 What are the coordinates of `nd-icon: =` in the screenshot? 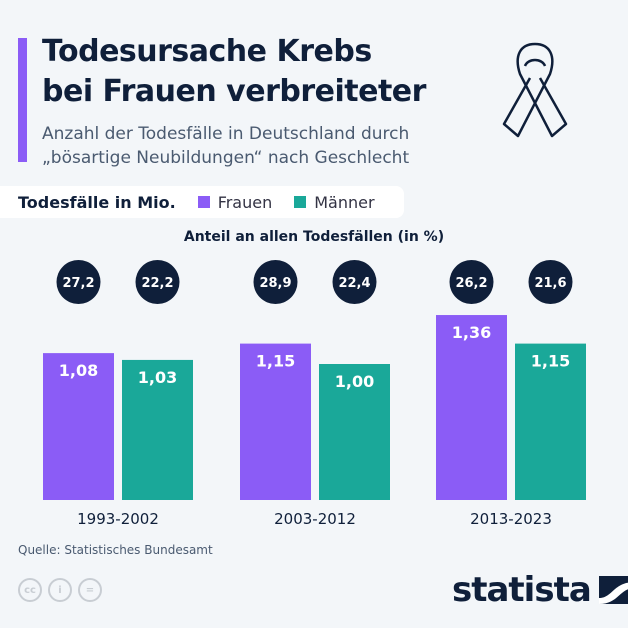 It's located at (90, 590).